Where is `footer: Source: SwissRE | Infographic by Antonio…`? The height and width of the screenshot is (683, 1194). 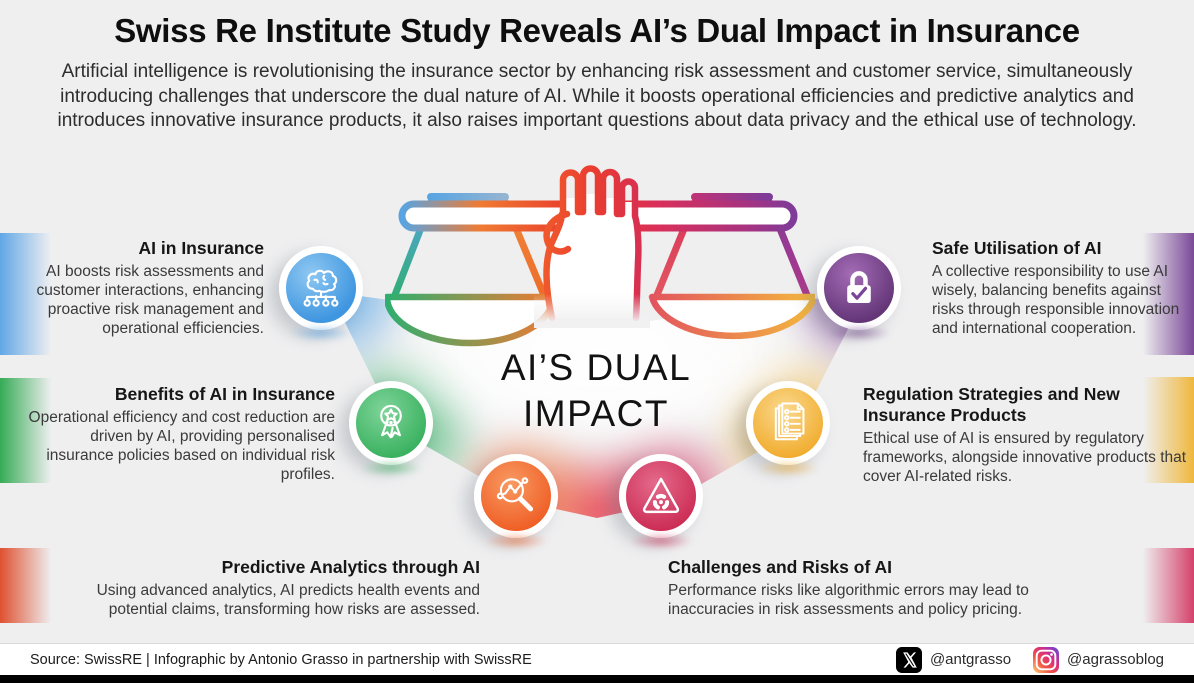
footer: Source: SwissRE | Infographic by Antonio… is located at coordinates (597, 663).